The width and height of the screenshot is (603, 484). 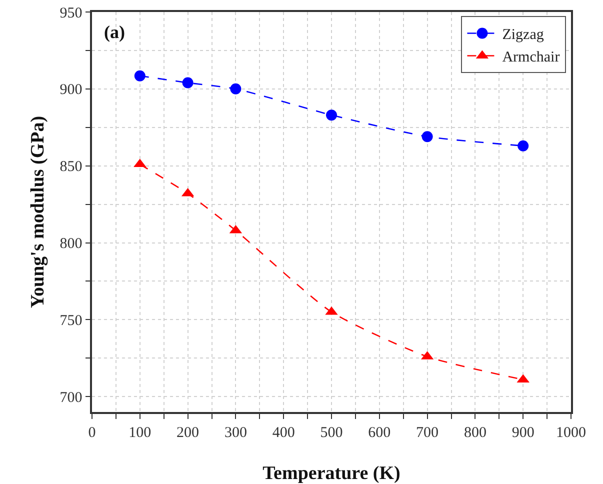 I want to click on x-tick-label: 300, so click(x=235, y=432).